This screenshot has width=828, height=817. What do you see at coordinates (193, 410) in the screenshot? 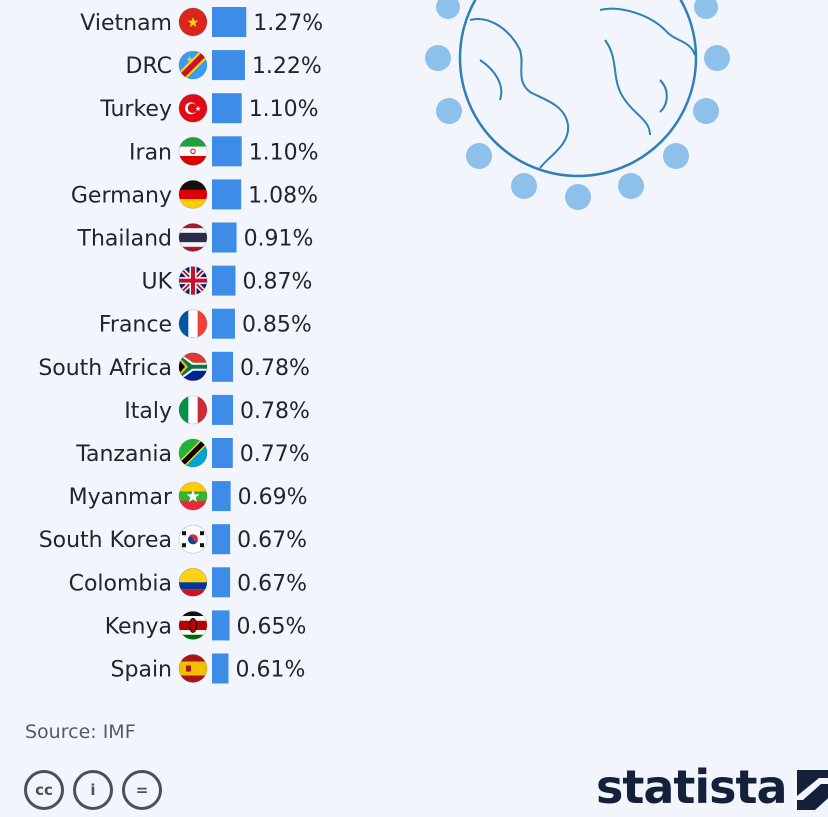
I see `italy-flag-icon` at bounding box center [193, 410].